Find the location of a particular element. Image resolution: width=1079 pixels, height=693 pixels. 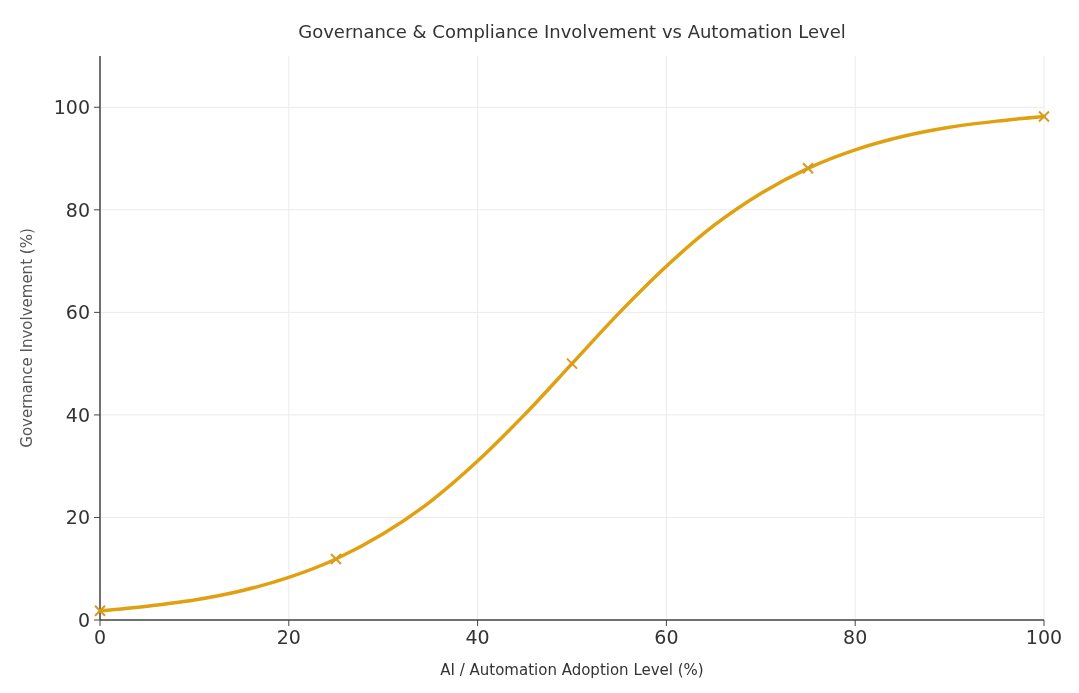

y-tick-label: 80 is located at coordinates (77, 209).